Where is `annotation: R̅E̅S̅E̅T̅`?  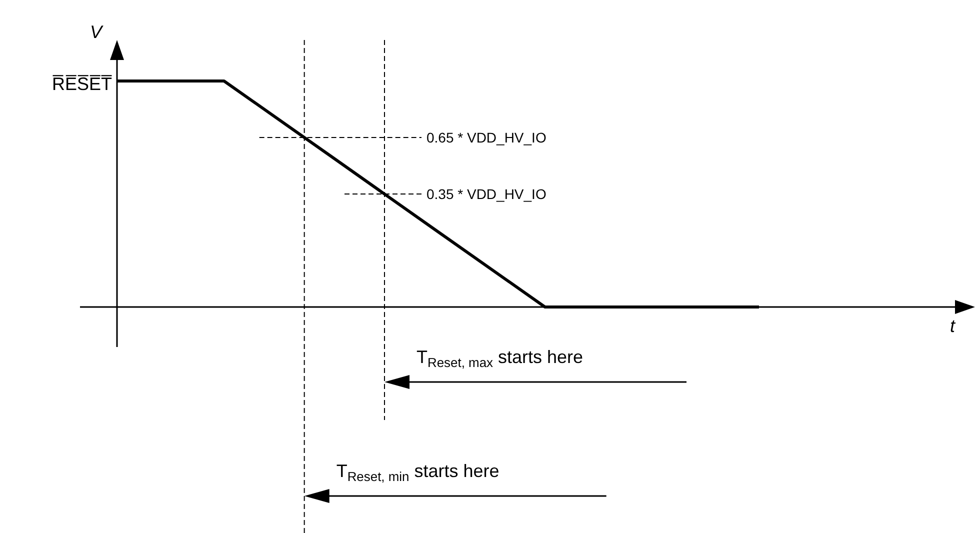
annotation: R̅E̅S̅E̅T̅ is located at coordinates (82, 84).